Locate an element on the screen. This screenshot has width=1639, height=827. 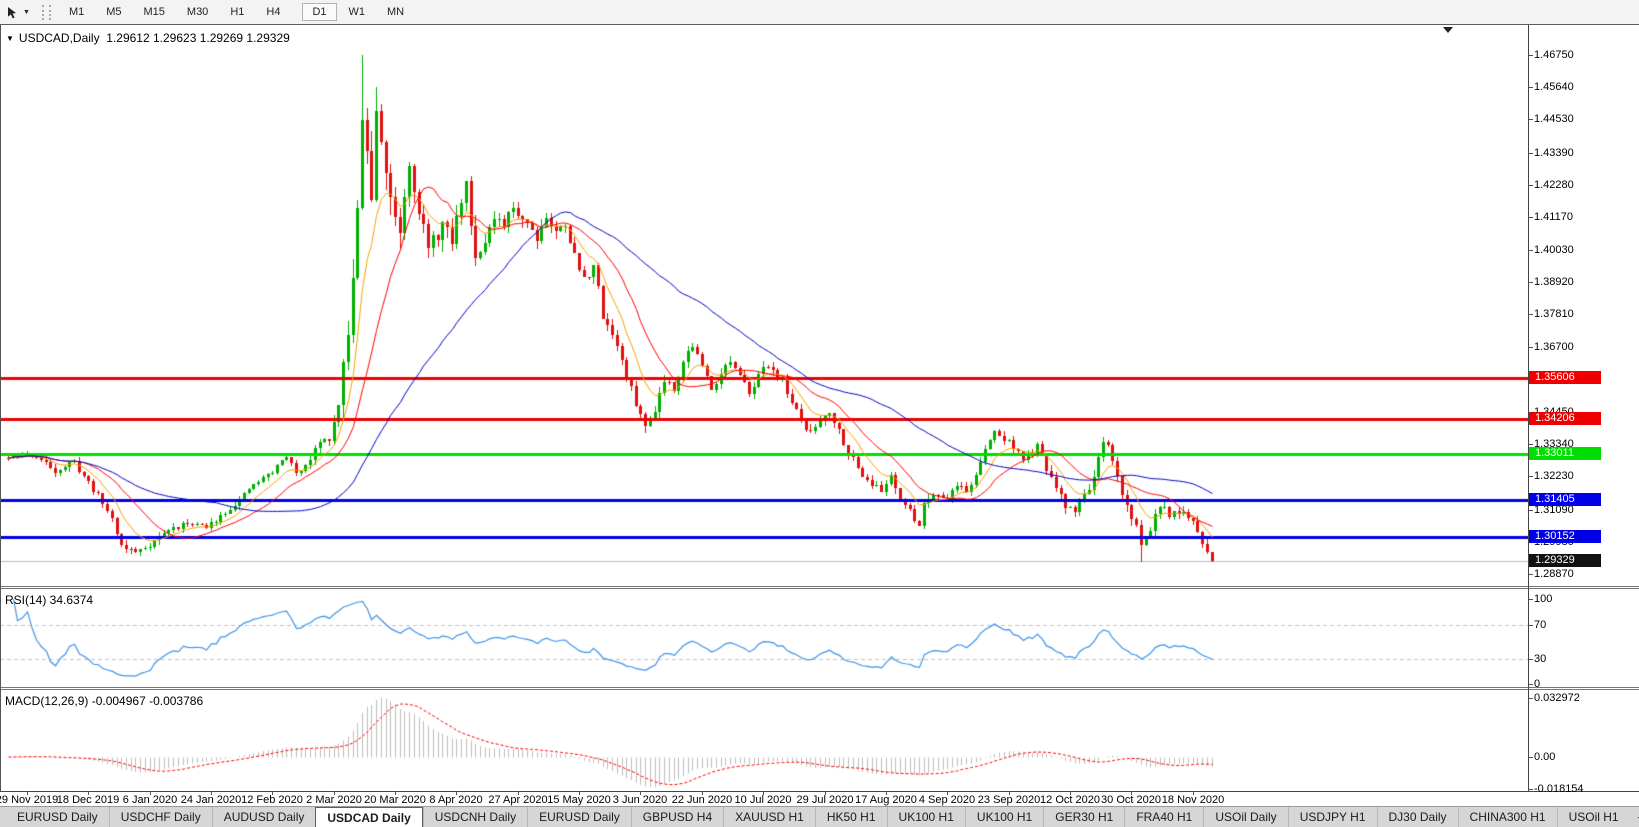
chart-tab-usdjpy-h1: USDJPY H1 is located at coordinates (1332, 817).